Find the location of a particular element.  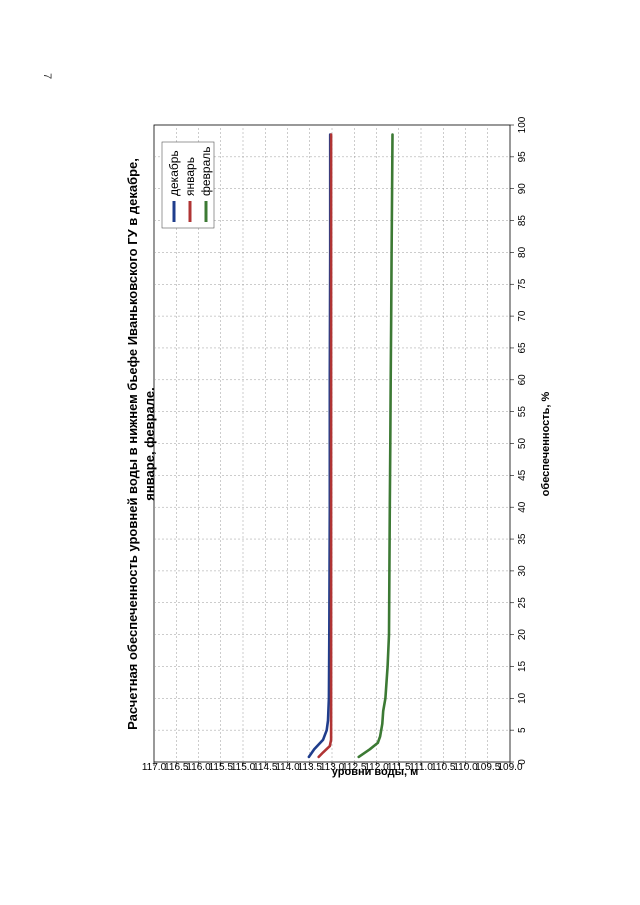

legend-label: февраль is located at coordinates (206, 171).